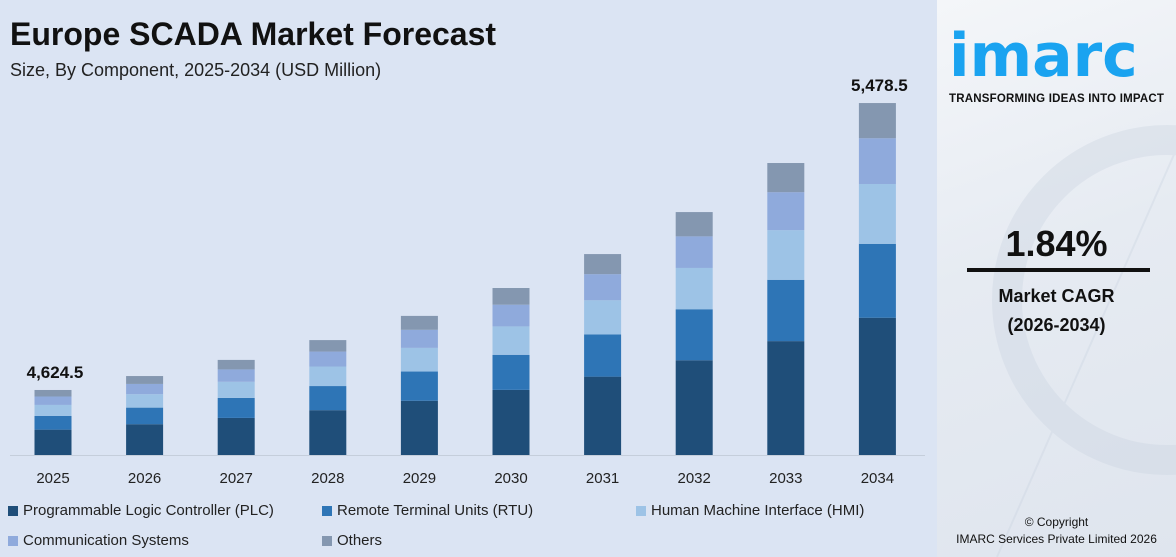 This screenshot has height=557, width=1176. I want to click on total-data-label: 5,478.5, so click(879, 85).